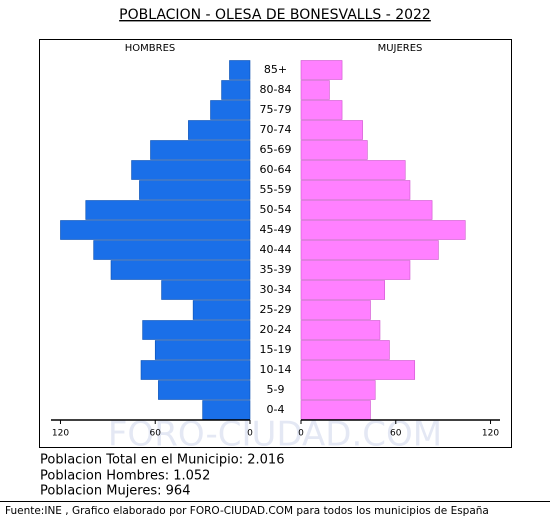 The image size is (550, 520). I want to click on legend-label: MUJERES, so click(400, 48).